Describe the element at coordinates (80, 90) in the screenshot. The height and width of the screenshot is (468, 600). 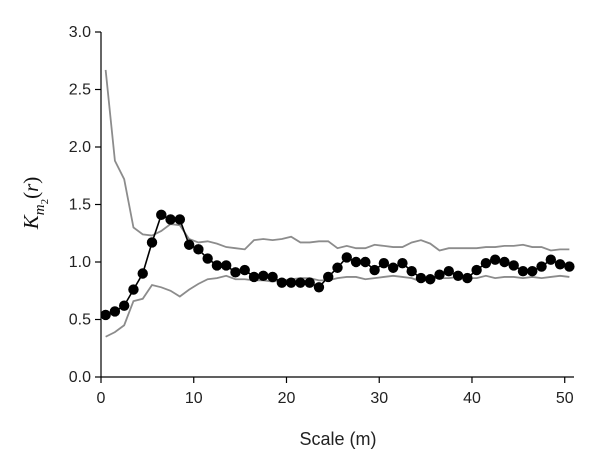
I see `y-tick-label: 2.5` at that location.